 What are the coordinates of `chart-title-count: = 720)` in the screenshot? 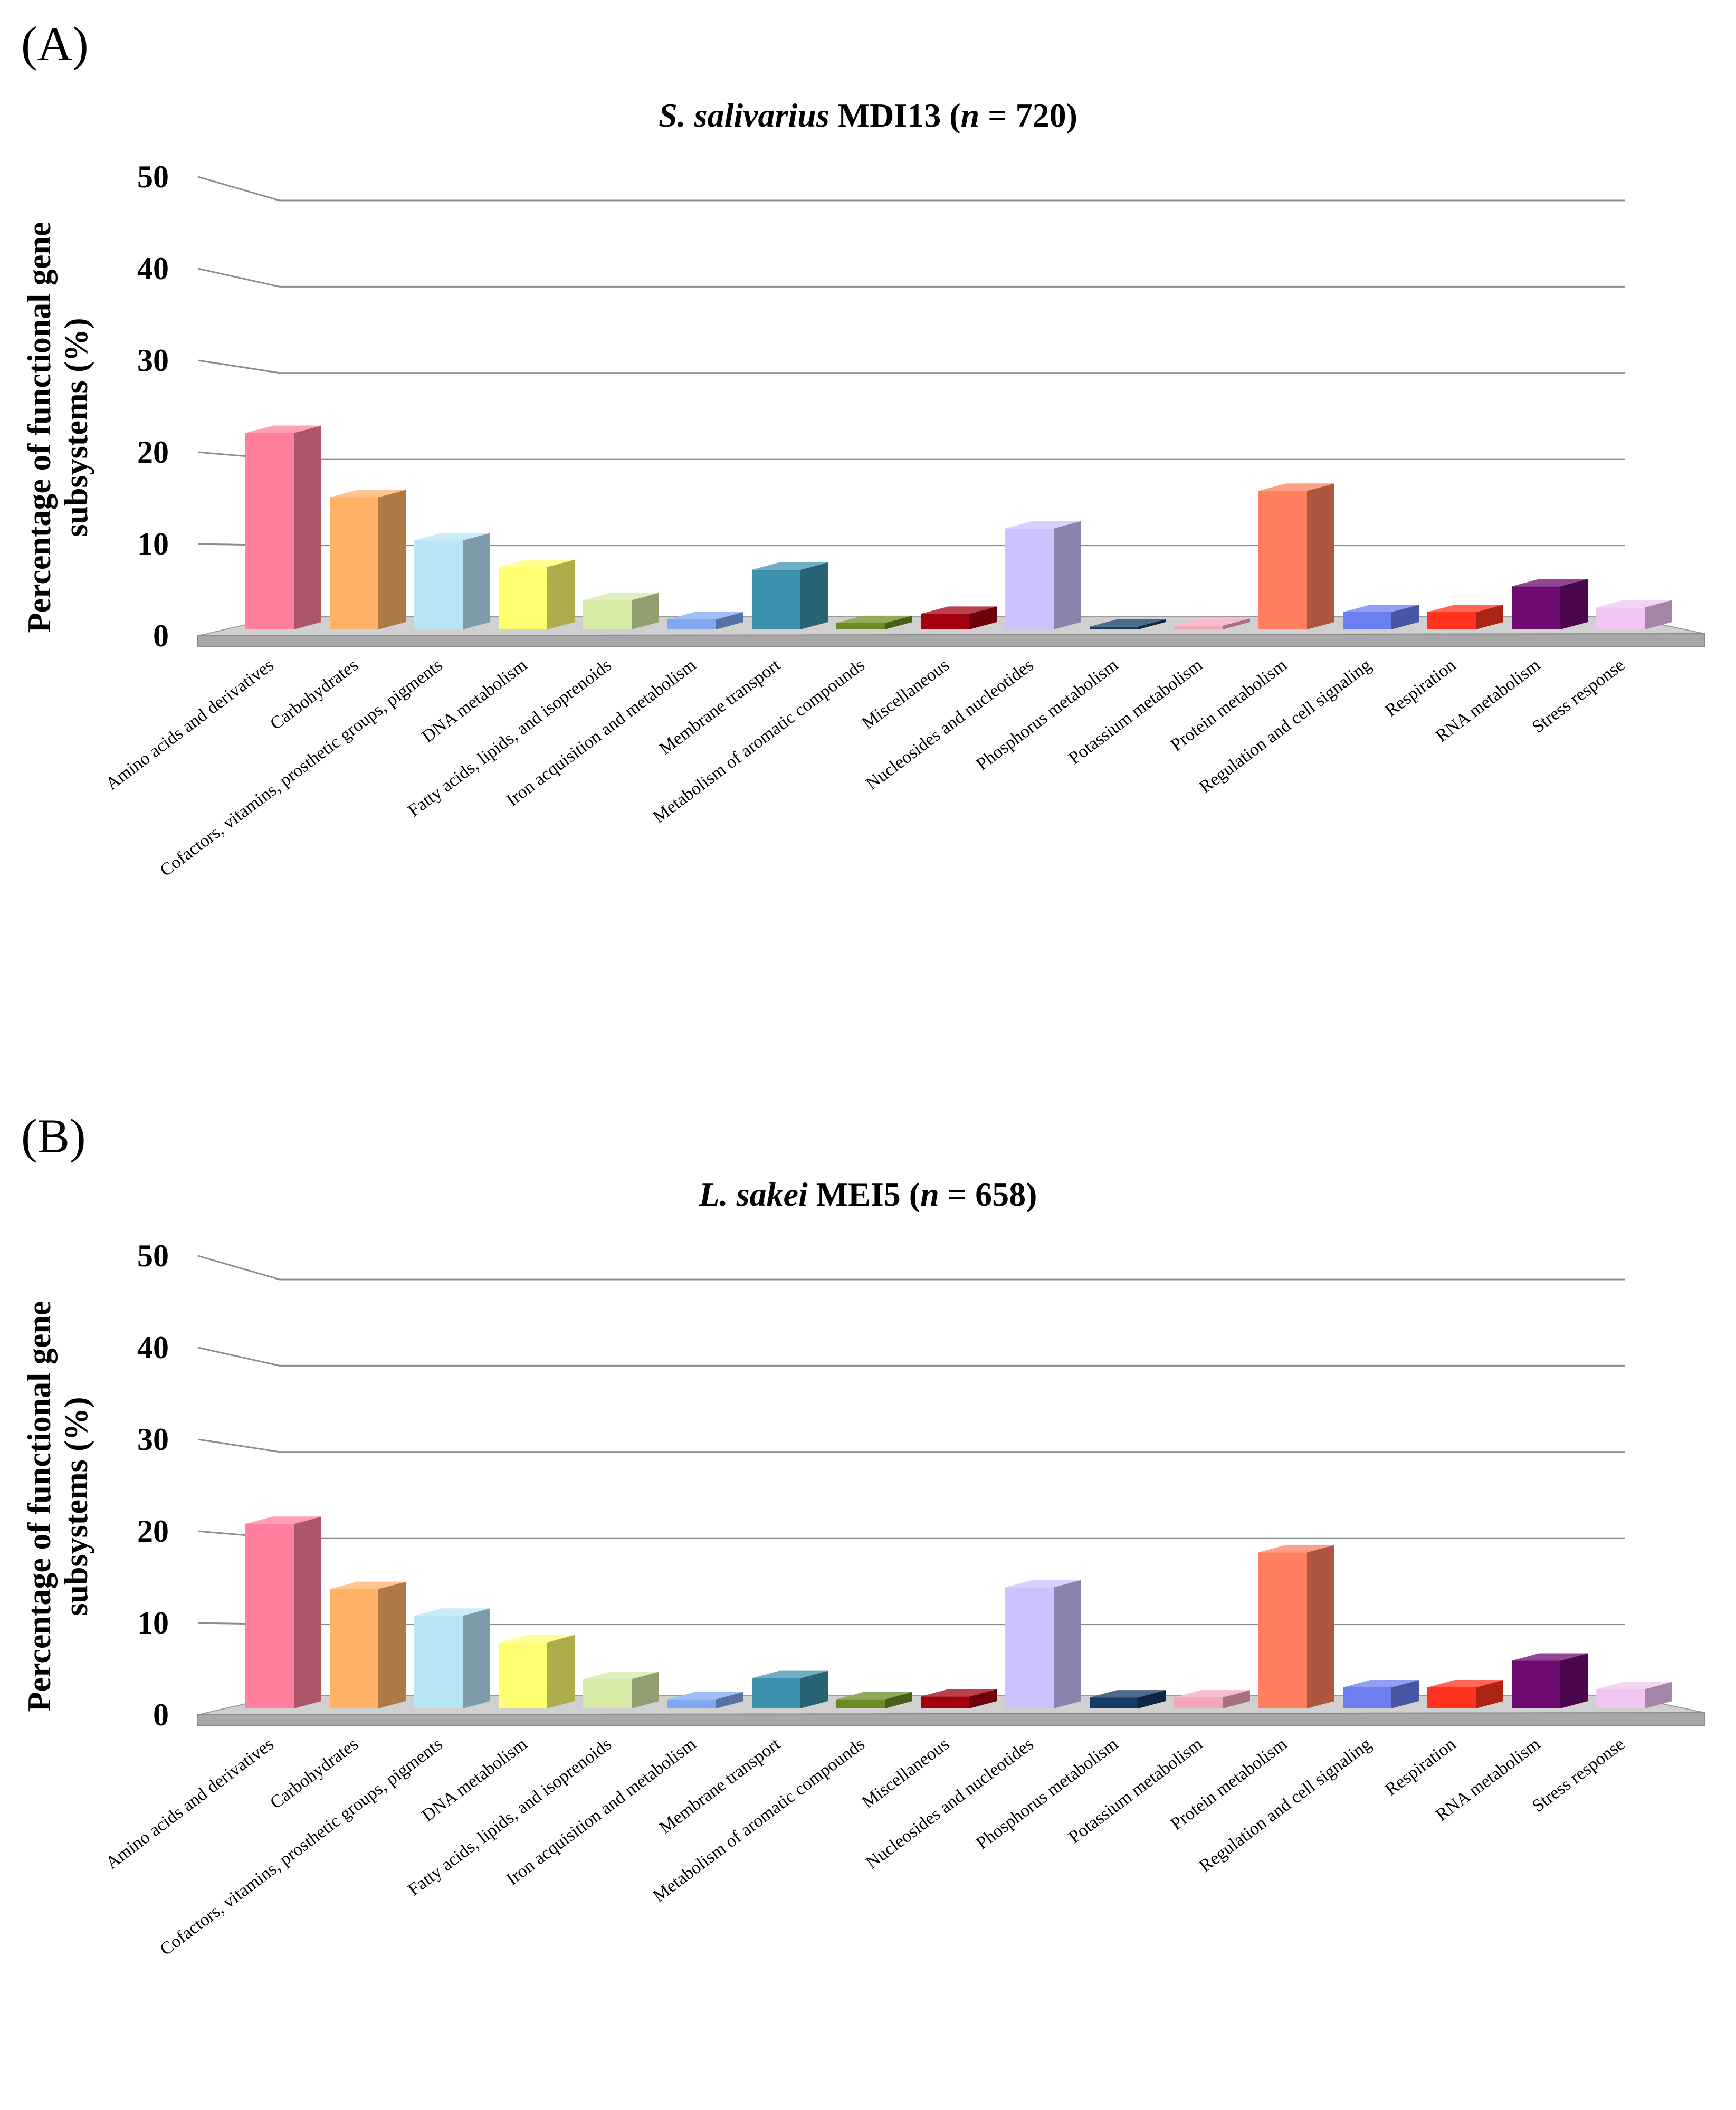 It's located at (1028, 115).